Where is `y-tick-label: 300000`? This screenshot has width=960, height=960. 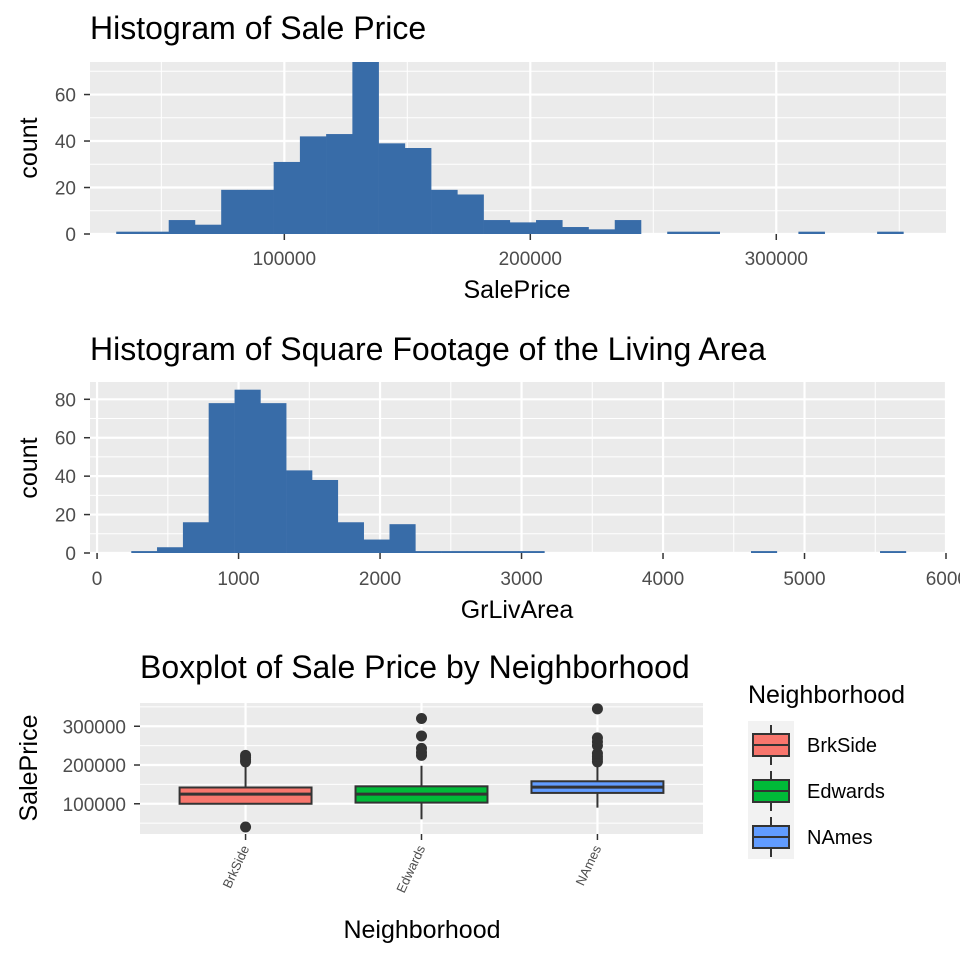
y-tick-label: 300000 is located at coordinates (94, 727).